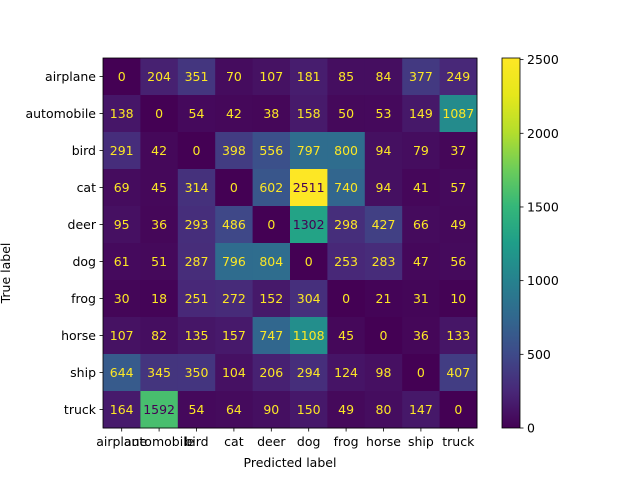 This screenshot has height=480, width=640. I want to click on cell-value-label: 82, so click(159, 335).